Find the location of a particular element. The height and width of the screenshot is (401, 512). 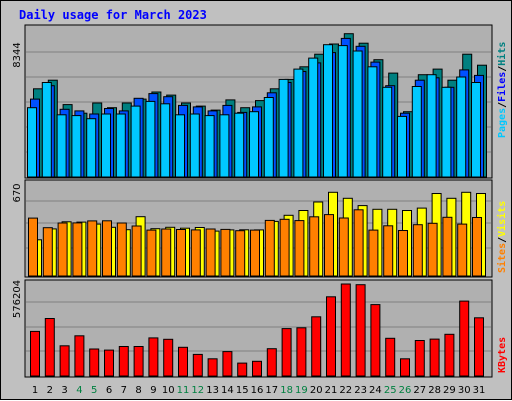

x-tick-day-18: 18 is located at coordinates (286, 390).